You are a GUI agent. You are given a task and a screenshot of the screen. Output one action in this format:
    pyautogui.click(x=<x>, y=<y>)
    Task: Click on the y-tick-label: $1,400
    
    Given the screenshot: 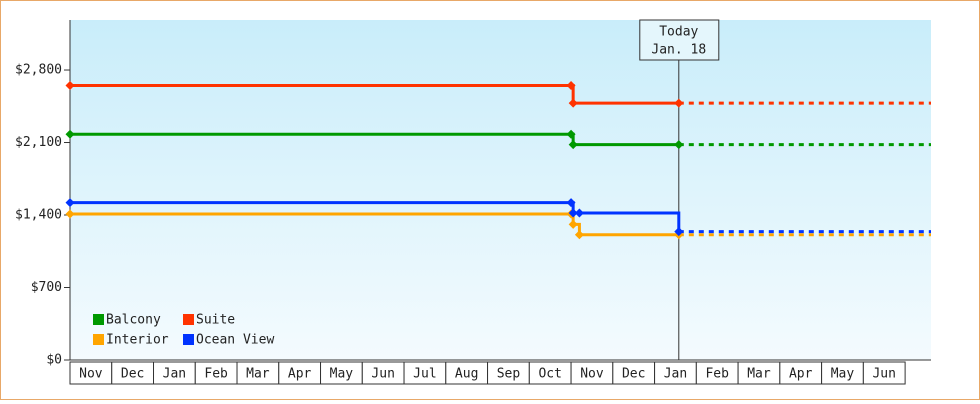 What is the action you would take?
    pyautogui.click(x=38, y=215)
    